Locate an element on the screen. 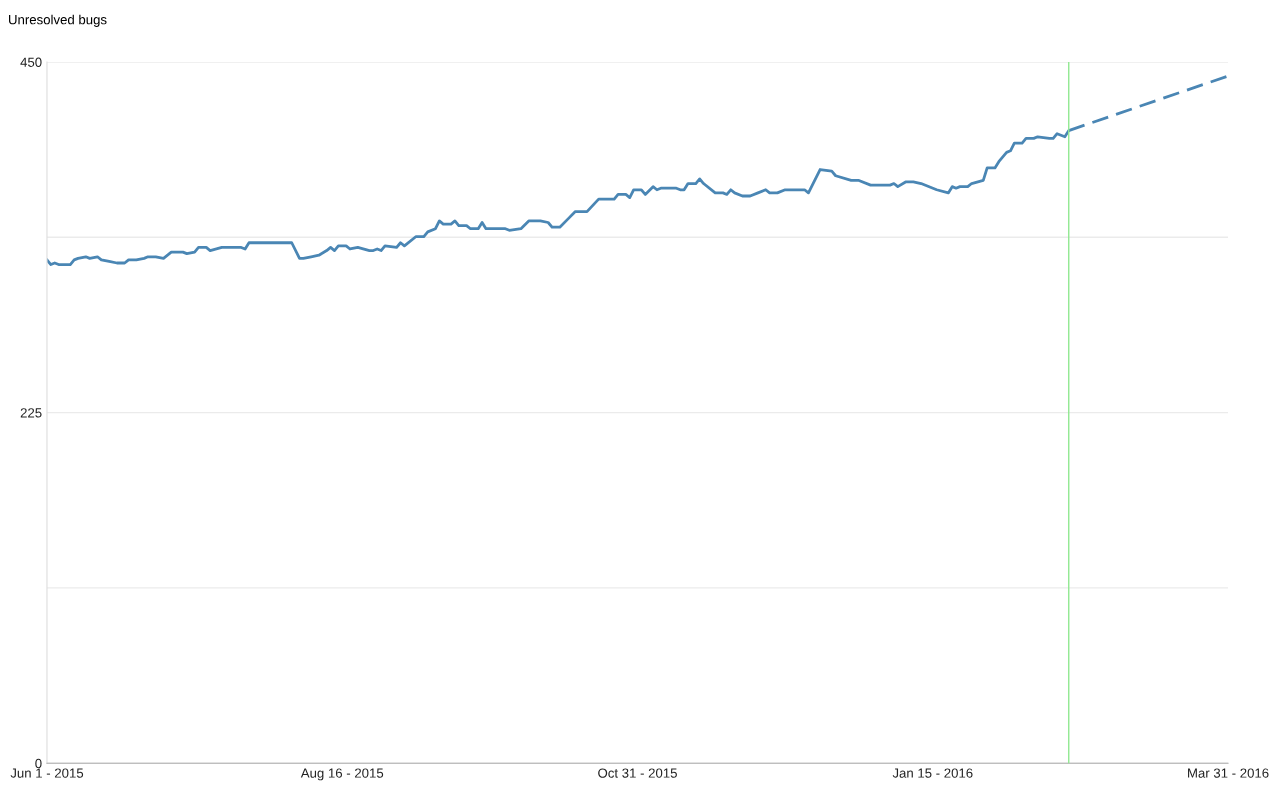 The image size is (1280, 800). x-tick-label: Aug 16 - 2015 is located at coordinates (342, 774).